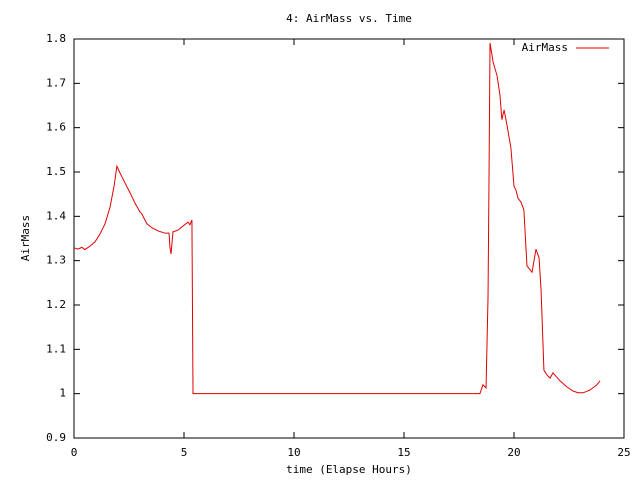 The height and width of the screenshot is (480, 640). I want to click on y-tick-label: 1.2, so click(56, 304).